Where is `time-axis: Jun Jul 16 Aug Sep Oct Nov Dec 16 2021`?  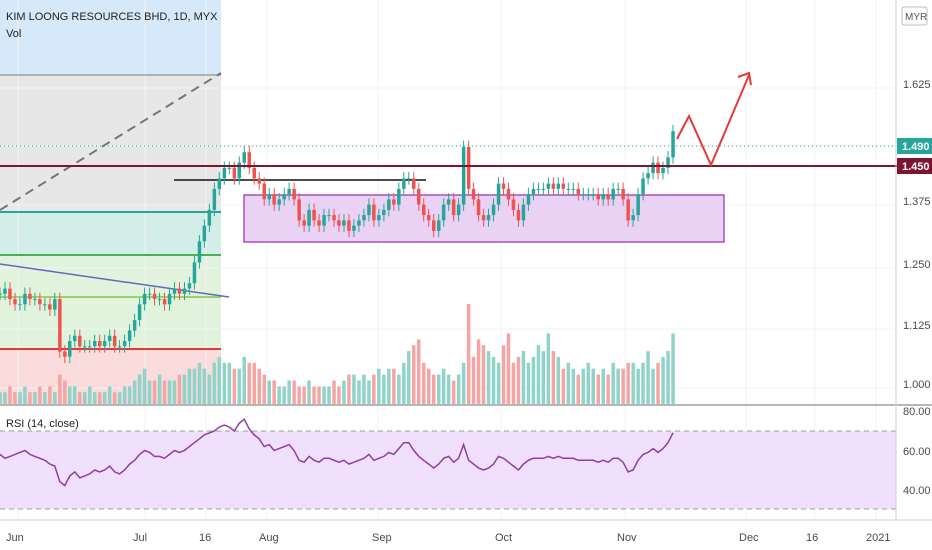 time-axis: Jun Jul 16 Aug Sep Oct Nov Dec 16 2021 is located at coordinates (466, 531).